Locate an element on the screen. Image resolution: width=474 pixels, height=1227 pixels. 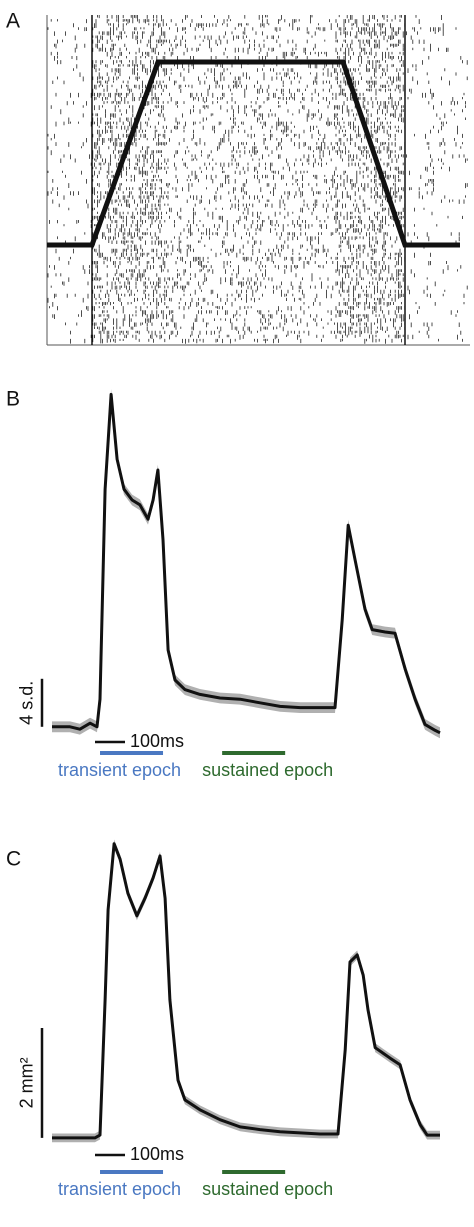
panel-label: B is located at coordinates (13, 399).